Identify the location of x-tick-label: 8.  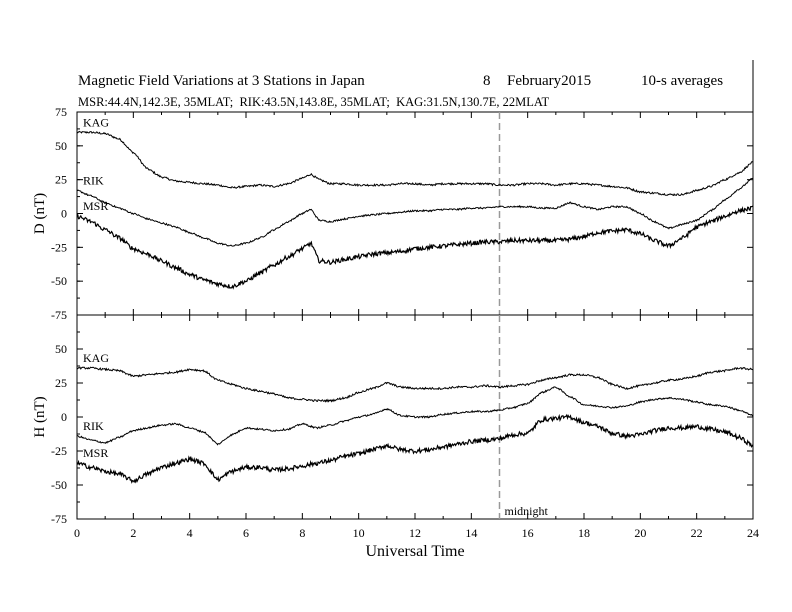
(302, 533).